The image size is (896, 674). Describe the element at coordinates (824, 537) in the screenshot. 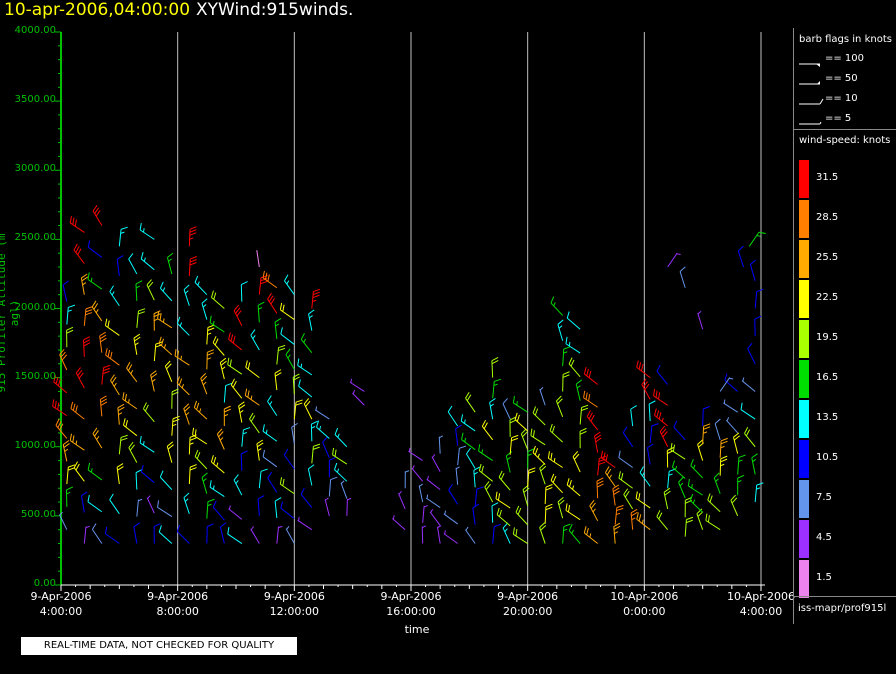

I see `scale-label: 4.5` at that location.